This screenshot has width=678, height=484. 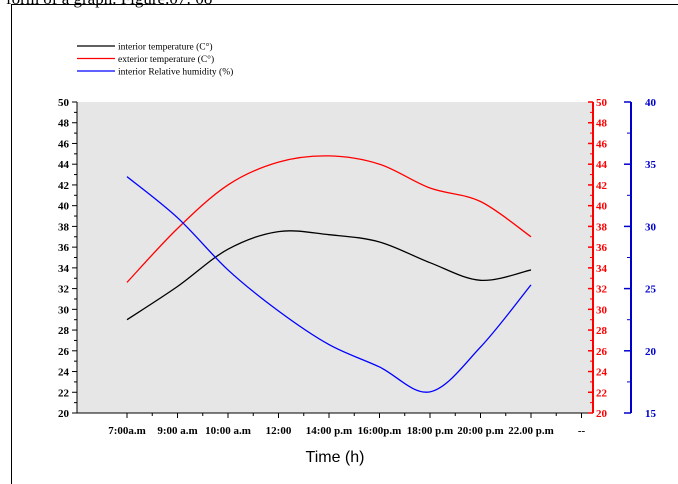 What do you see at coordinates (64, 144) in the screenshot?
I see `y-left-tick-label: 46` at bounding box center [64, 144].